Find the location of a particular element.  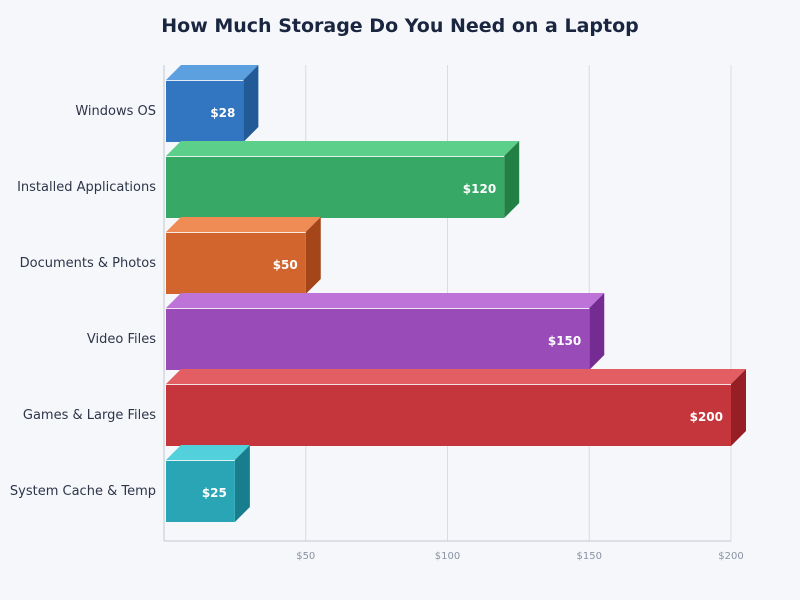

x-tick-label: $100 is located at coordinates (447, 556).